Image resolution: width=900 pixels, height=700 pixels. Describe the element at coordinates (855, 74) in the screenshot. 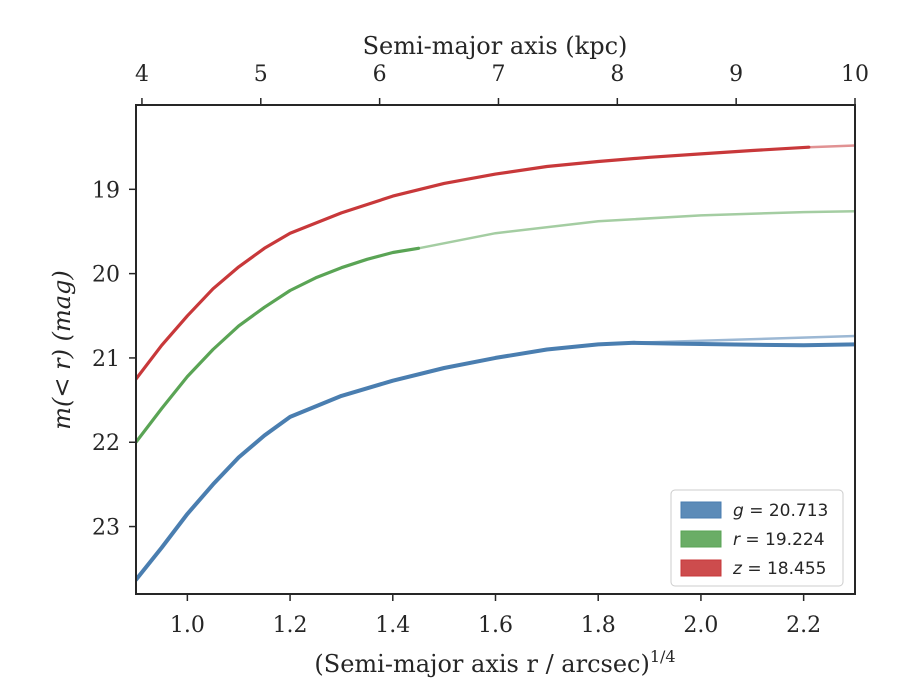

I see `top-x-tick-label: 10` at that location.